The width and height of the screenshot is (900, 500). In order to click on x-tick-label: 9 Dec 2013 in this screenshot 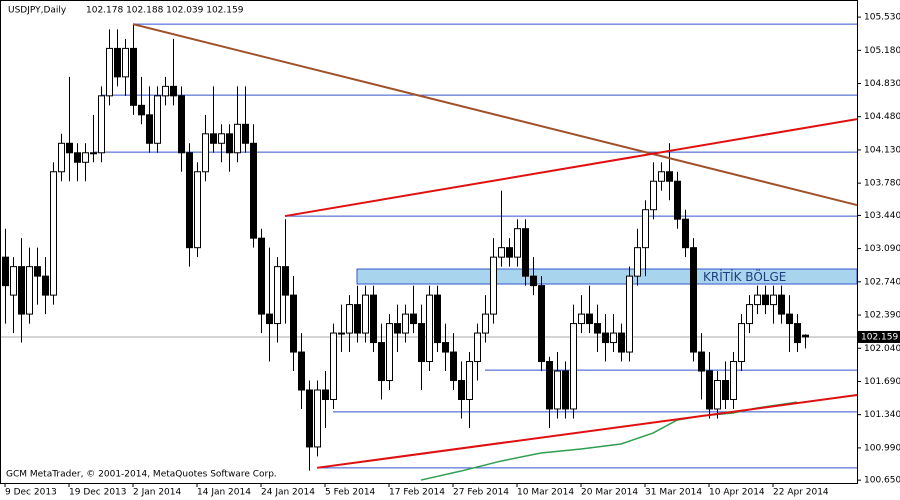, I will do `click(31, 493)`.